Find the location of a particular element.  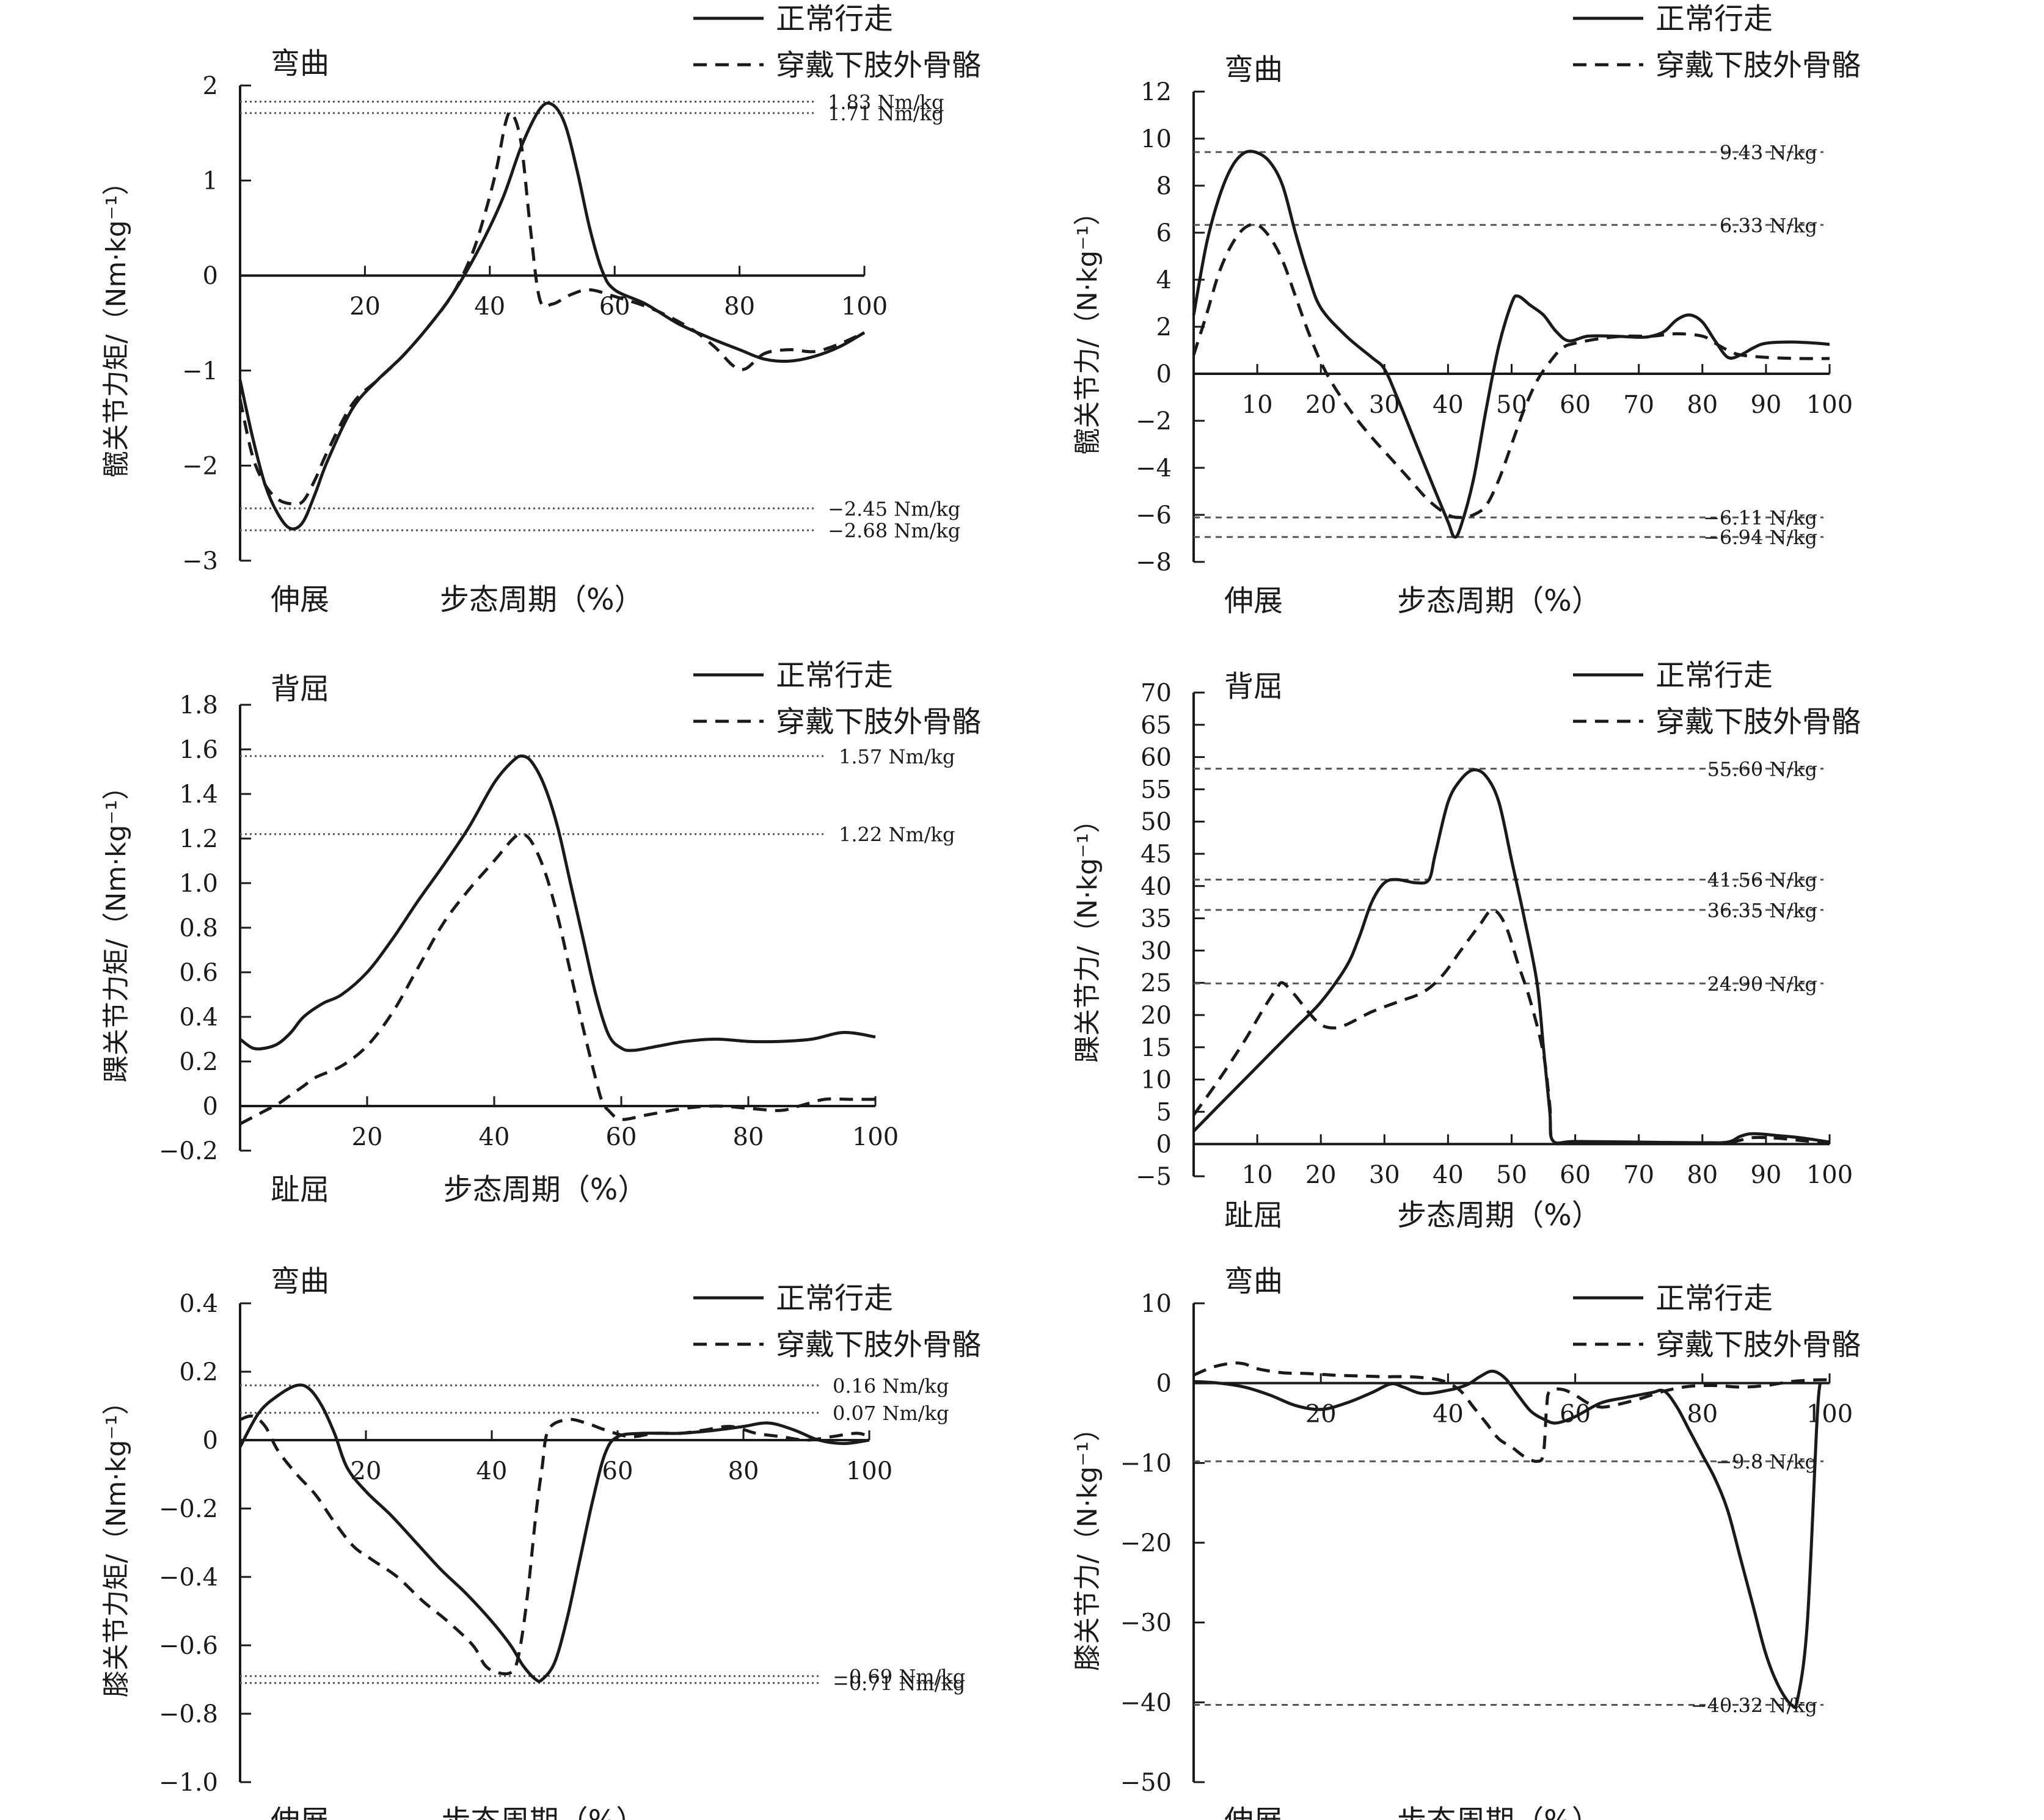

y-tick-label: 15 is located at coordinates (1157, 1048).